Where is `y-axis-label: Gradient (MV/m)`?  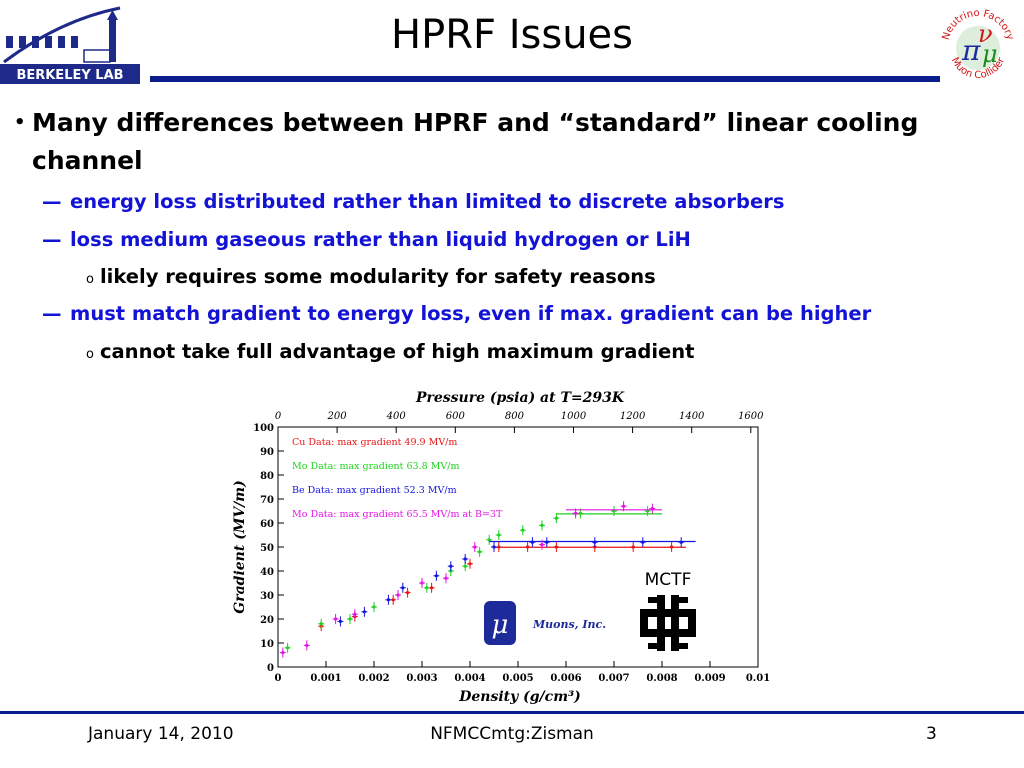 y-axis-label: Gradient (MV/m) is located at coordinates (240, 546).